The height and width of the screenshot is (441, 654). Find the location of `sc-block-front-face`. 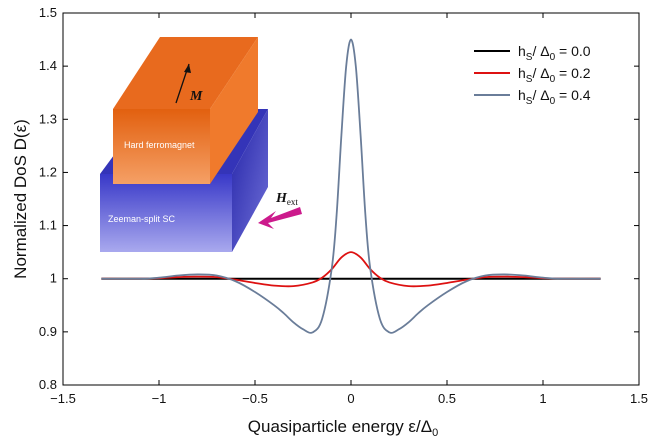

sc-block-front-face is located at coordinates (166, 213).